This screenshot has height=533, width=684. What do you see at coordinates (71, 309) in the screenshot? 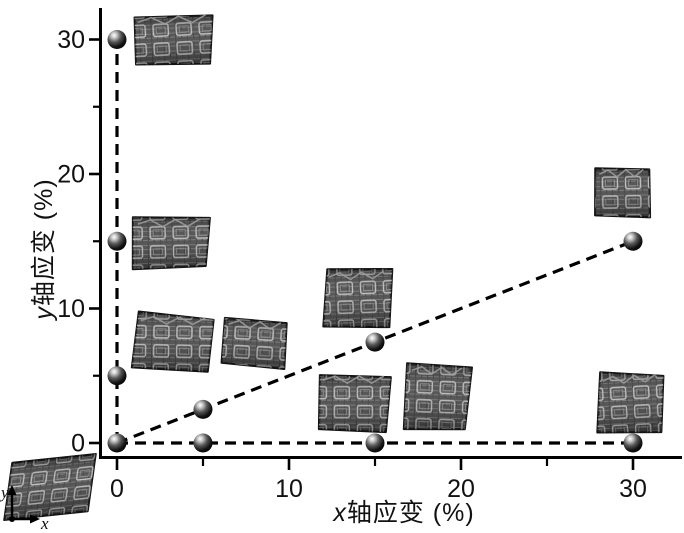
I see `y-axis-tick-label: 10` at bounding box center [71, 309].